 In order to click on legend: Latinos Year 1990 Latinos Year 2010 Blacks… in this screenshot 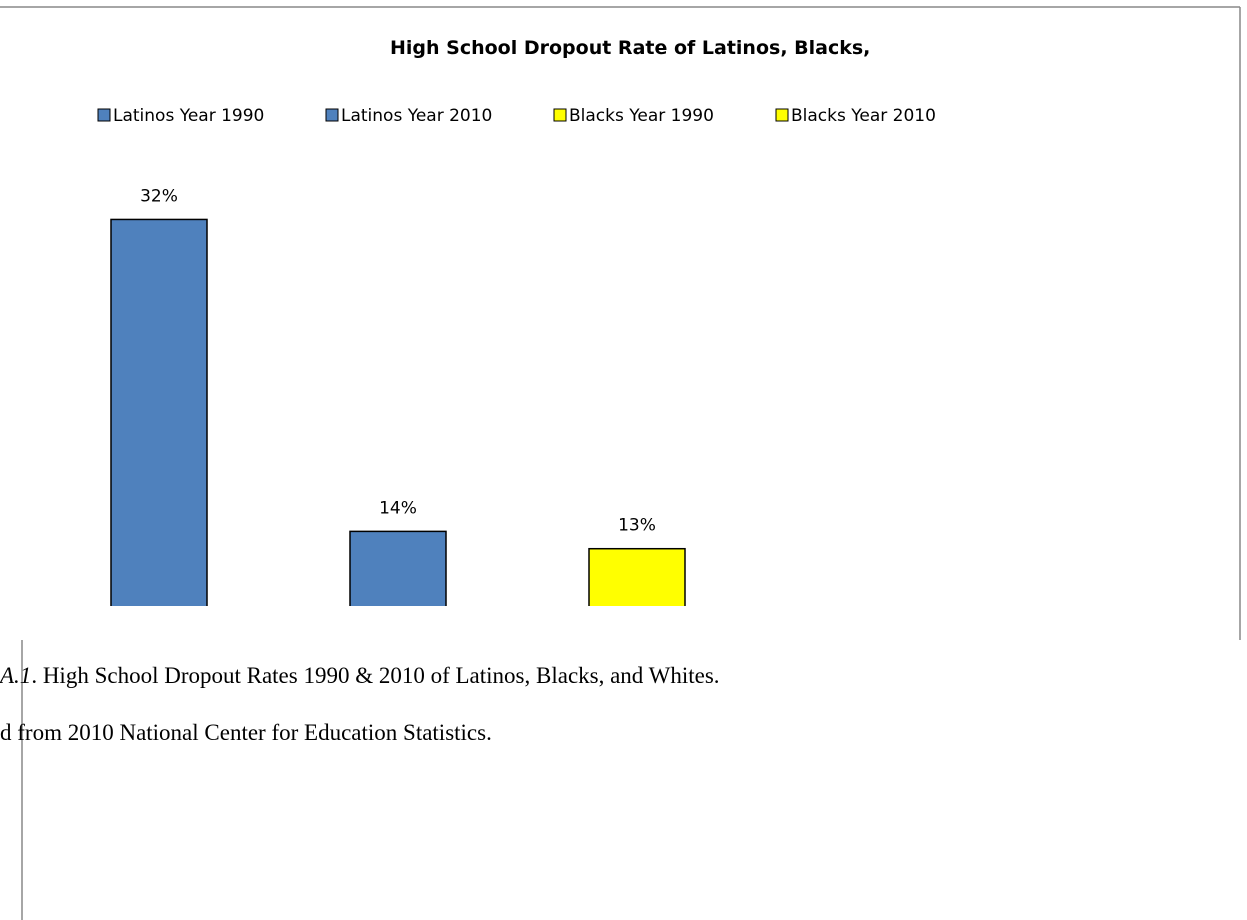, I will do `click(516, 116)`.